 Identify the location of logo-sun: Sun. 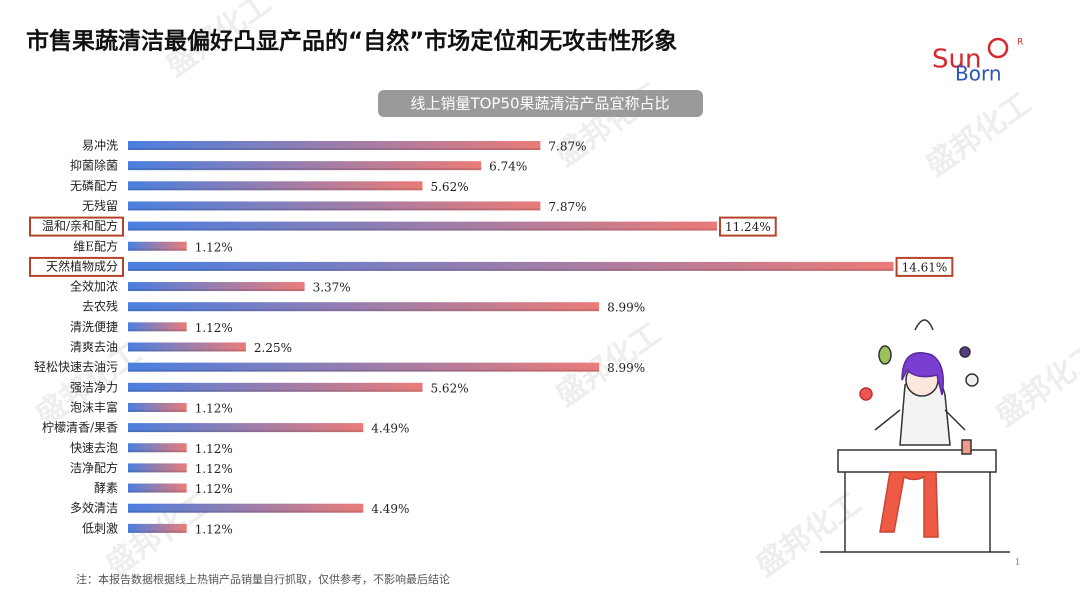
(956, 60).